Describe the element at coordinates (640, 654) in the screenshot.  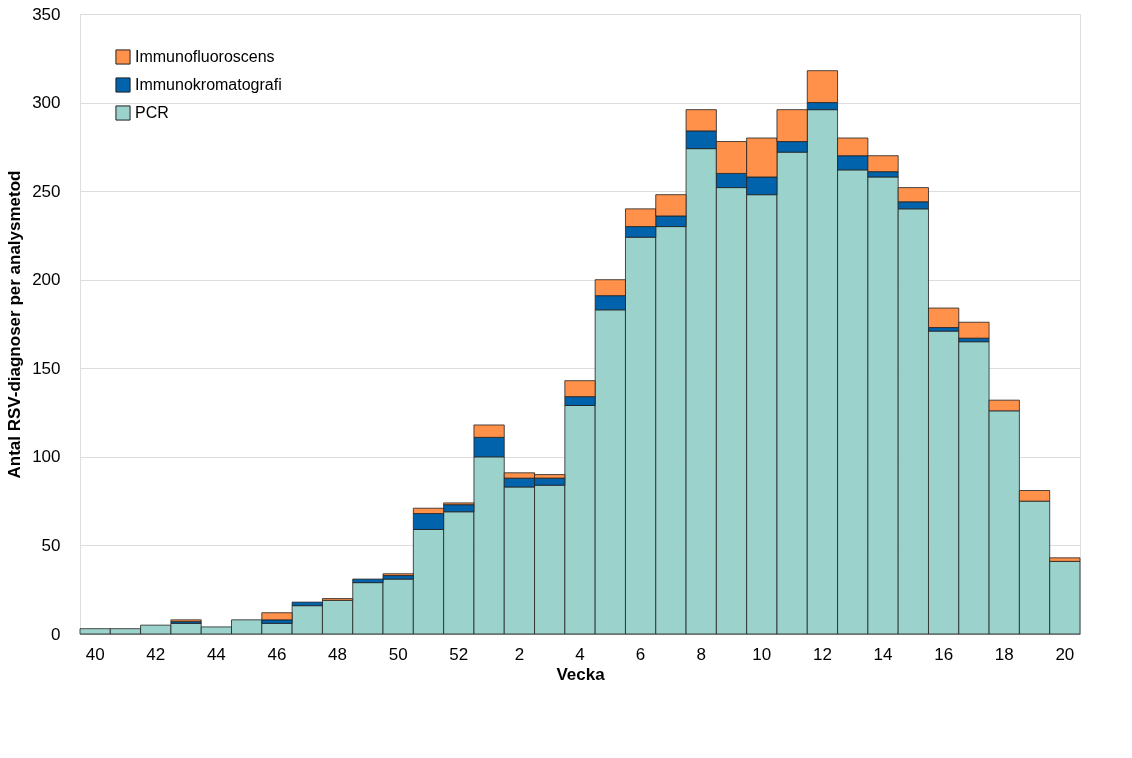
I see `x-tick-label: 6` at that location.